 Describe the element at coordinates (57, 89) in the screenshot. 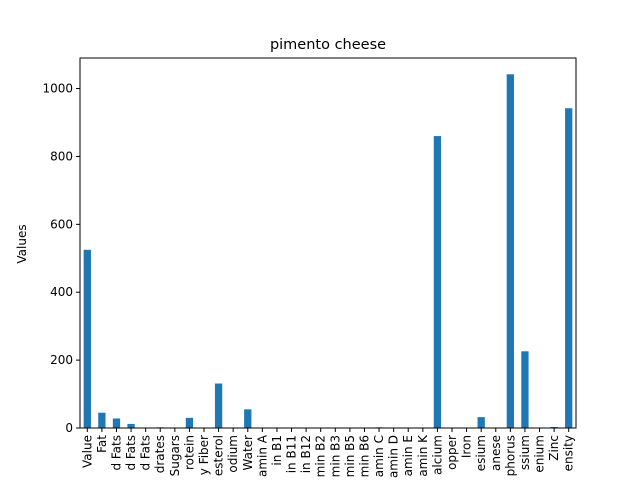

I see `y-tick-label-5: 1000` at that location.